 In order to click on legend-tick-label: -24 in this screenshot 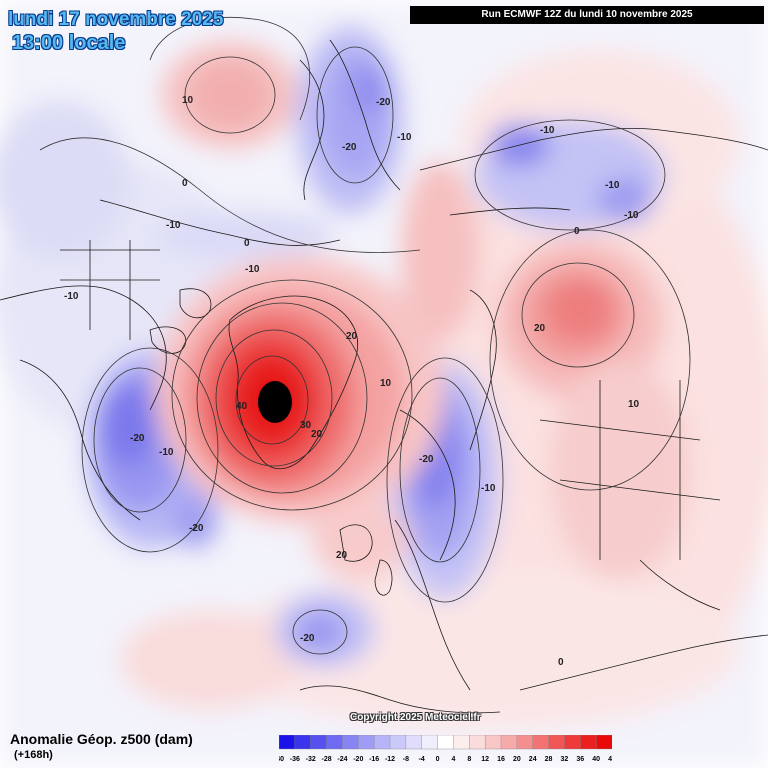, I will do `click(342, 759)`.